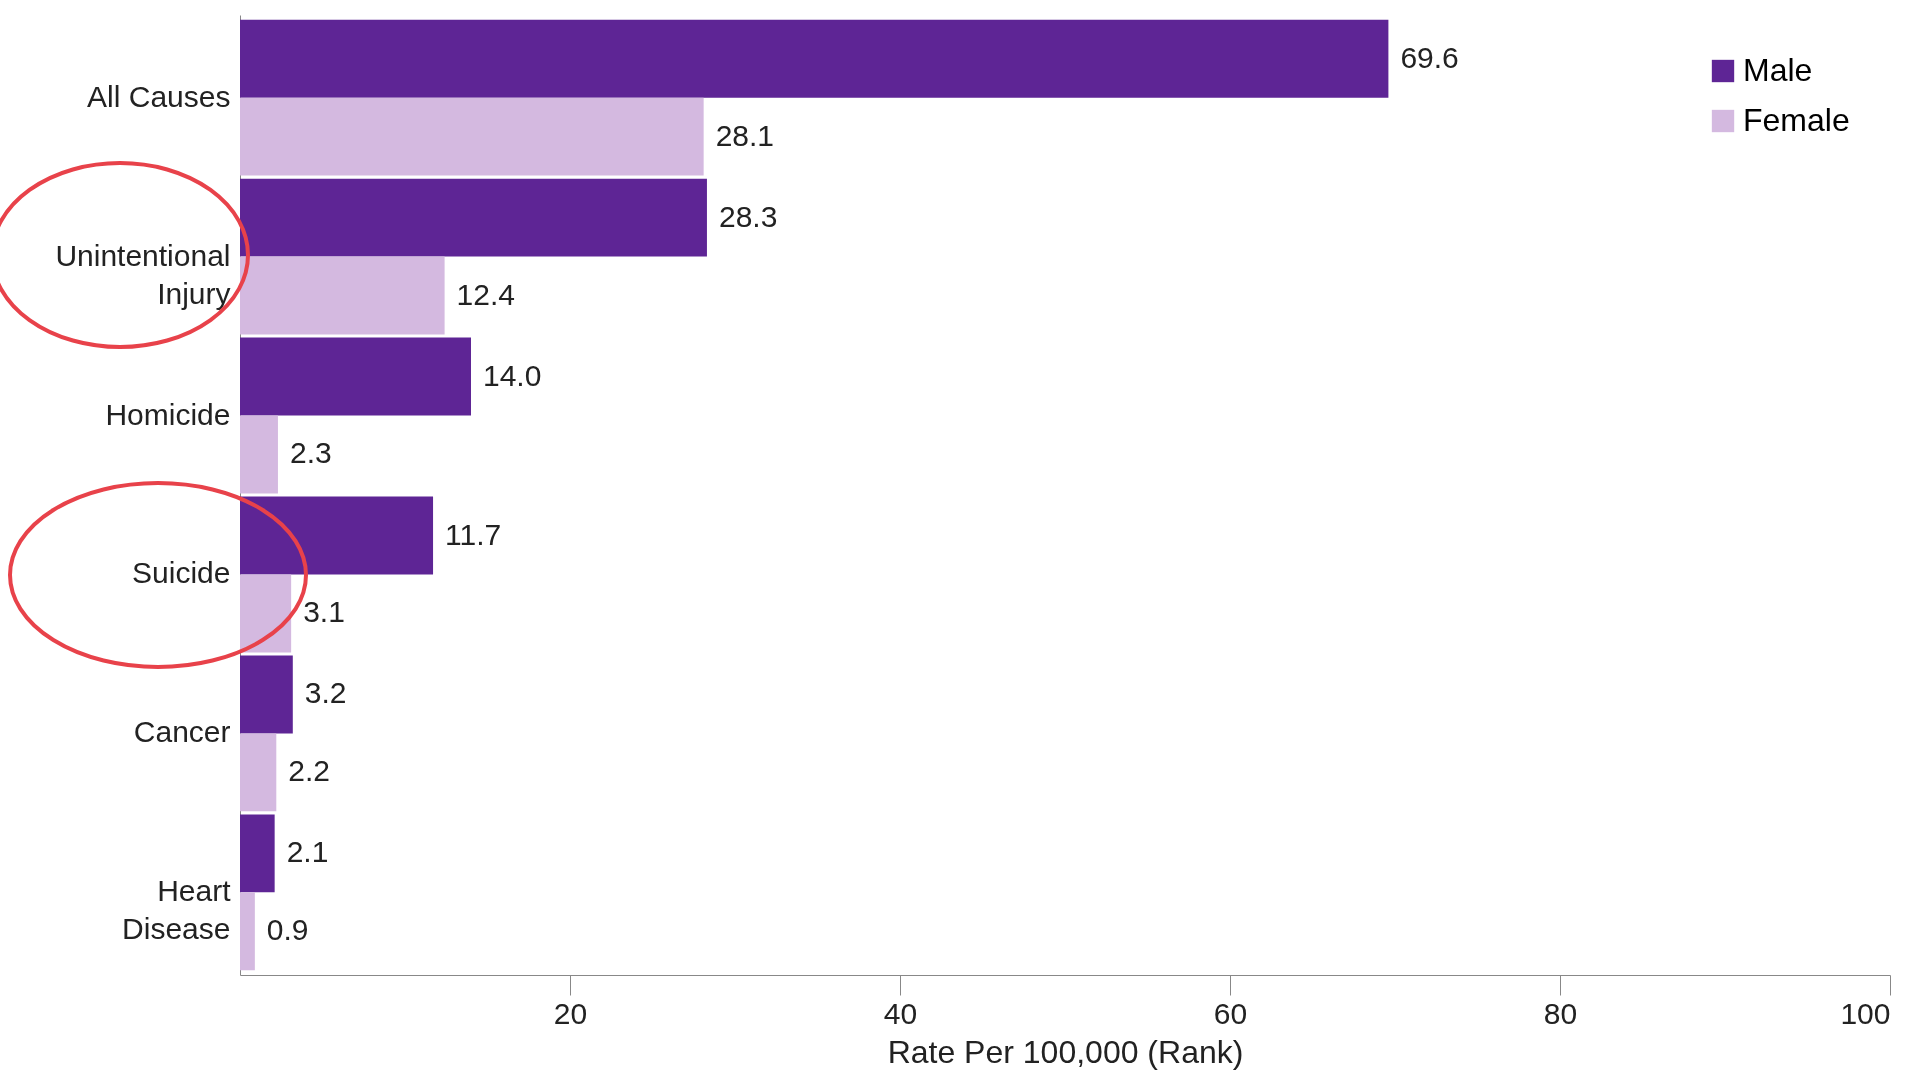 This screenshot has width=1920, height=1088. What do you see at coordinates (512, 375) in the screenshot?
I see `data-label: 14.0` at bounding box center [512, 375].